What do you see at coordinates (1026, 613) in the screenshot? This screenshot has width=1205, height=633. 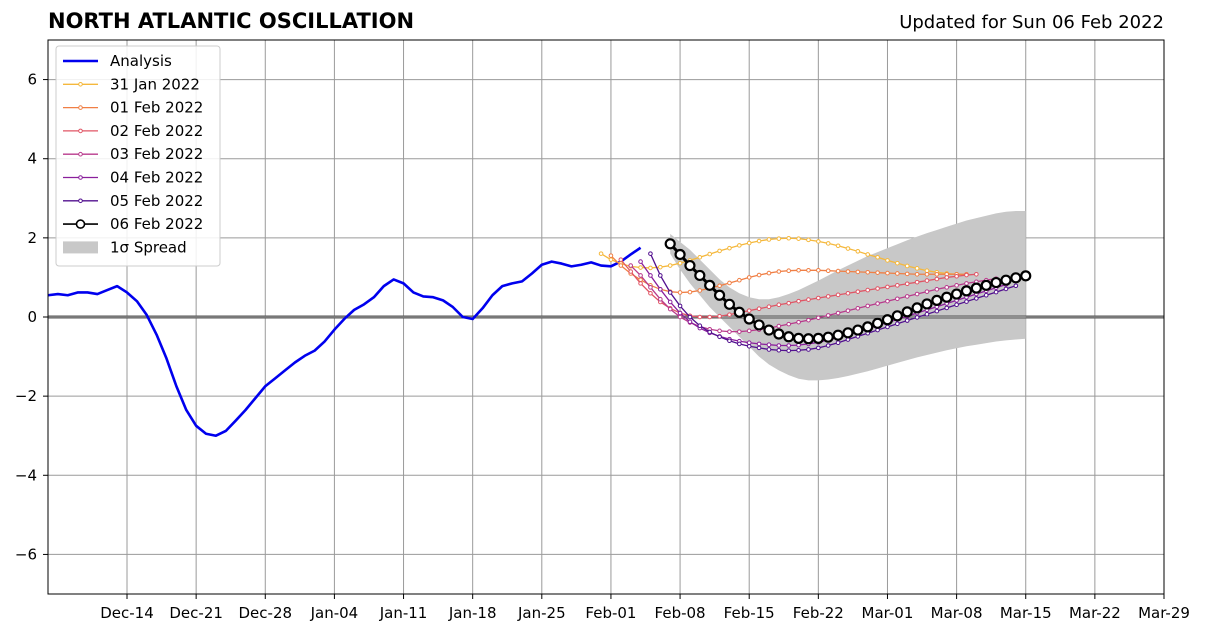 I see `x-tick-label: Mar-15` at bounding box center [1026, 613].